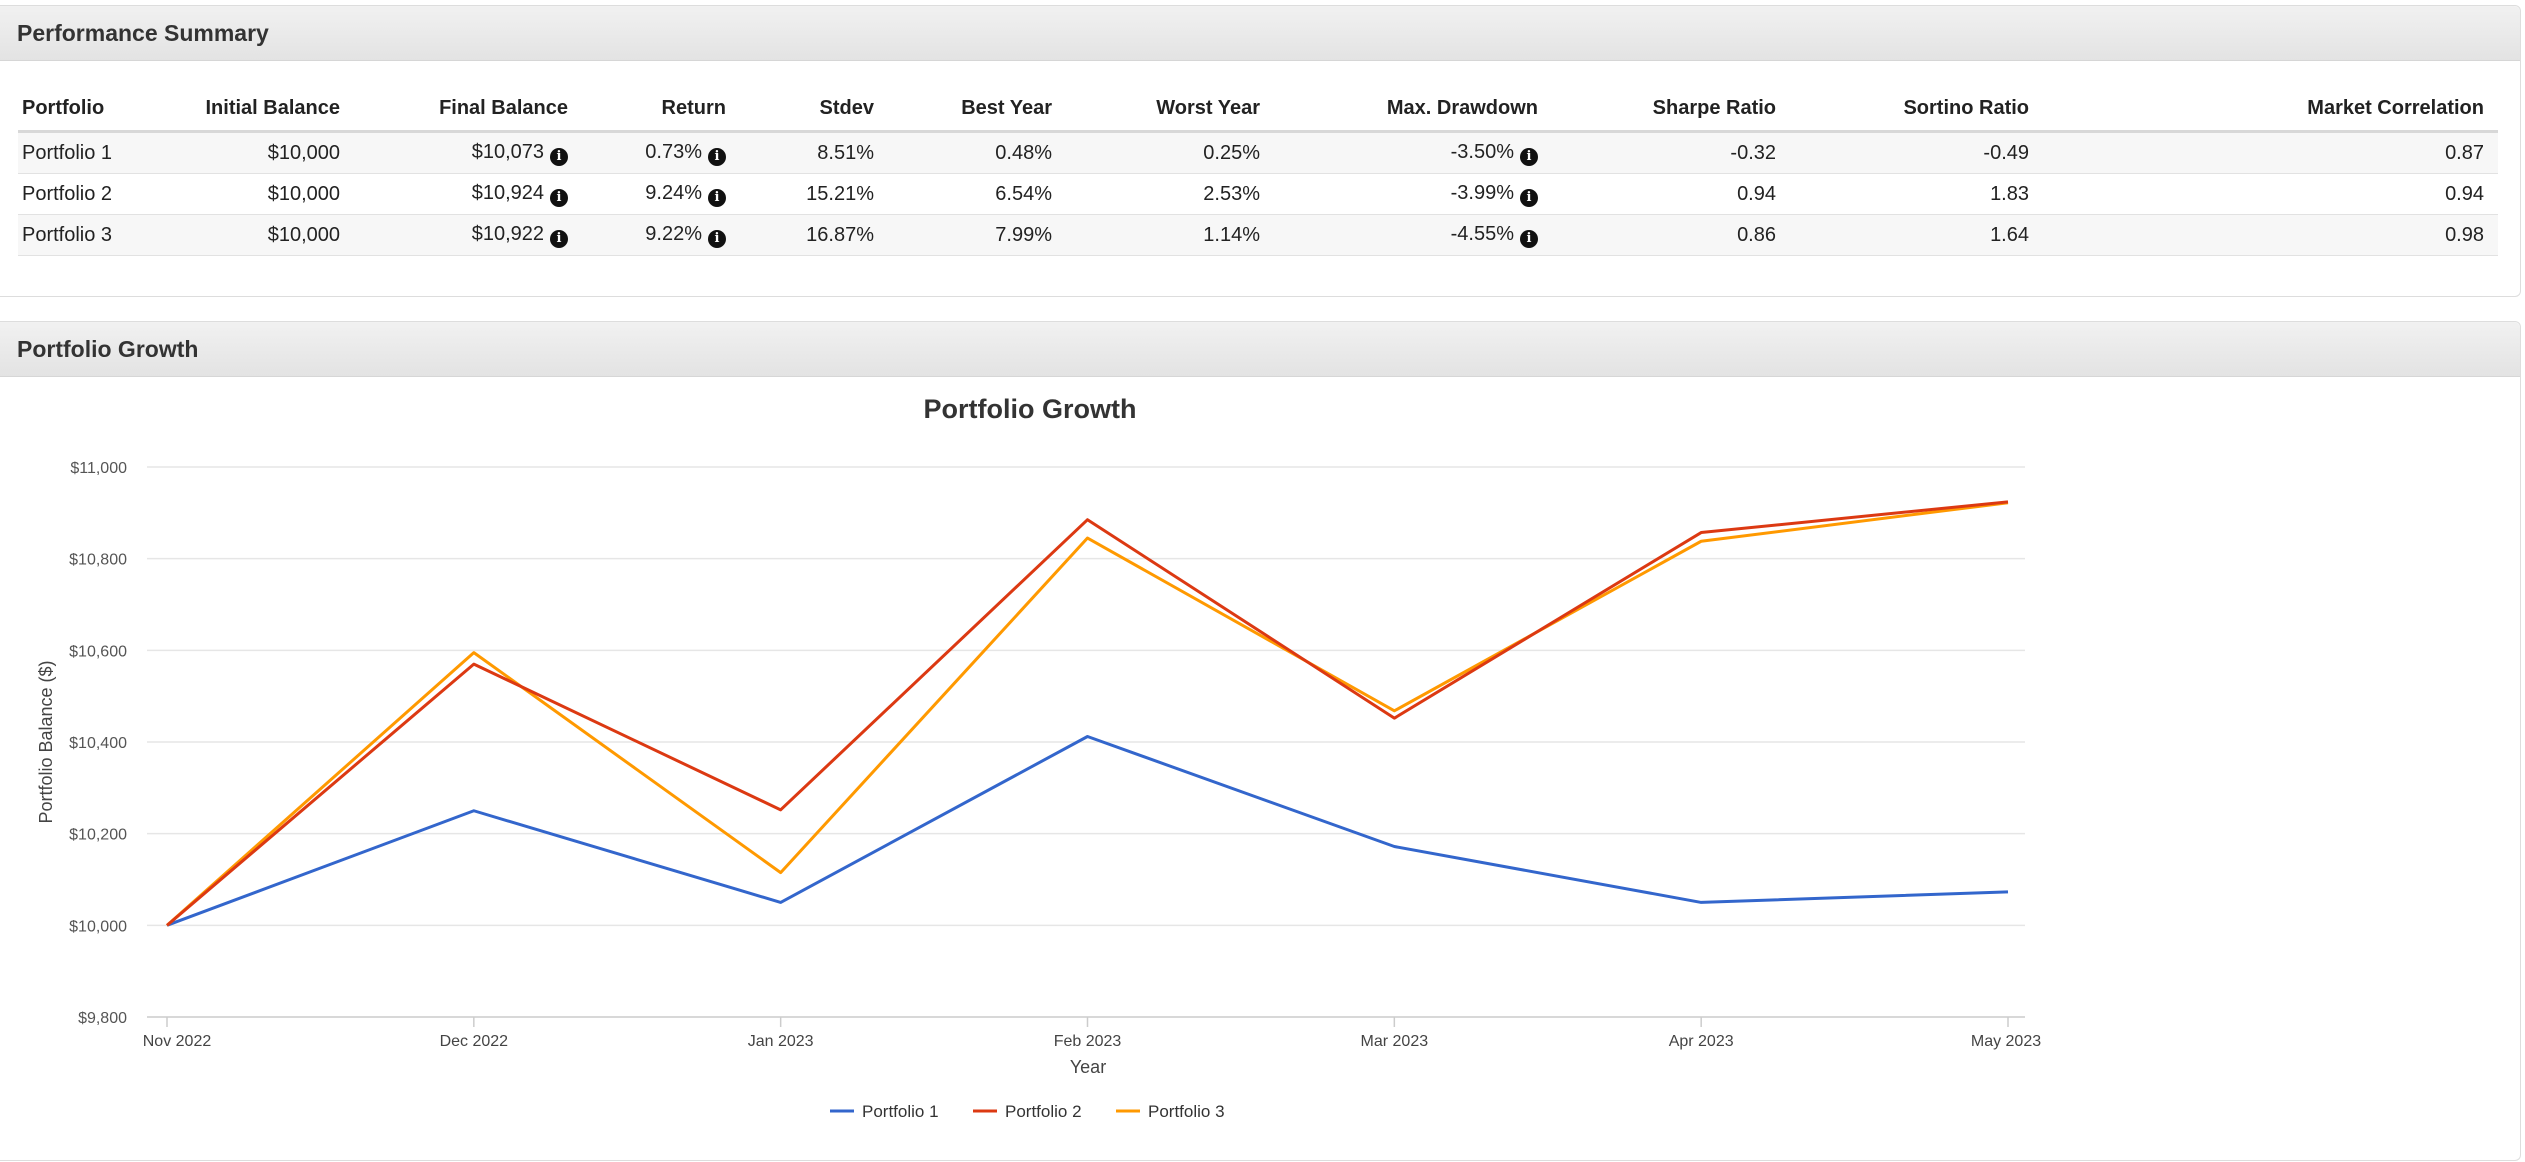 Image resolution: width=2525 pixels, height=1162 pixels. I want to click on cell-drawdown: -4.55% i, so click(1413, 235).